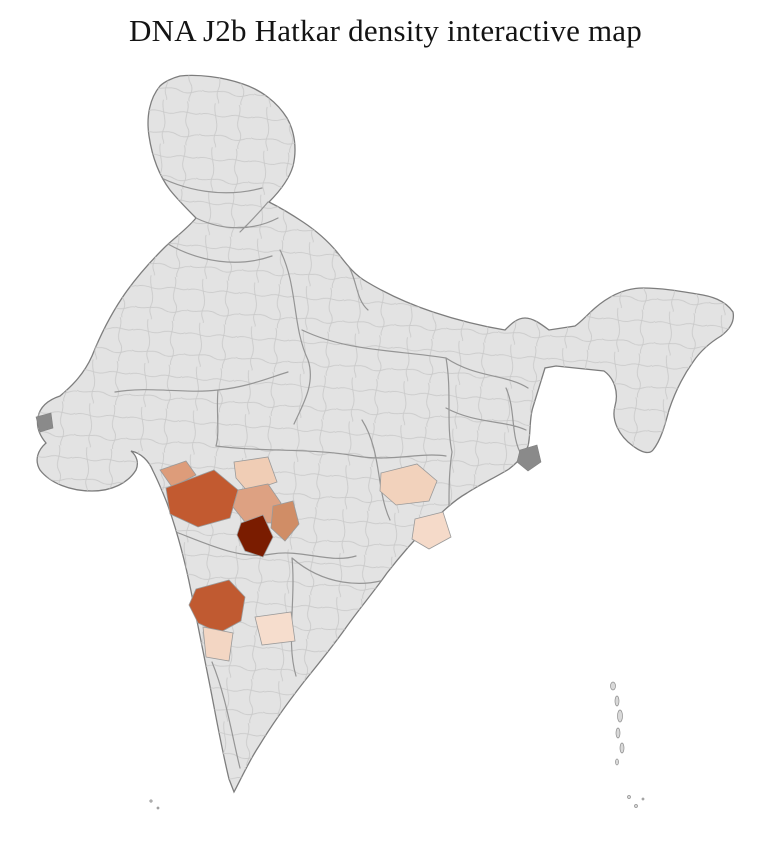 Image resolution: width=771 pixels, height=841 pixels. Describe the element at coordinates (385, 30) in the screenshot. I see `page-title: DNA J2b Hatkar density interactive map` at that location.